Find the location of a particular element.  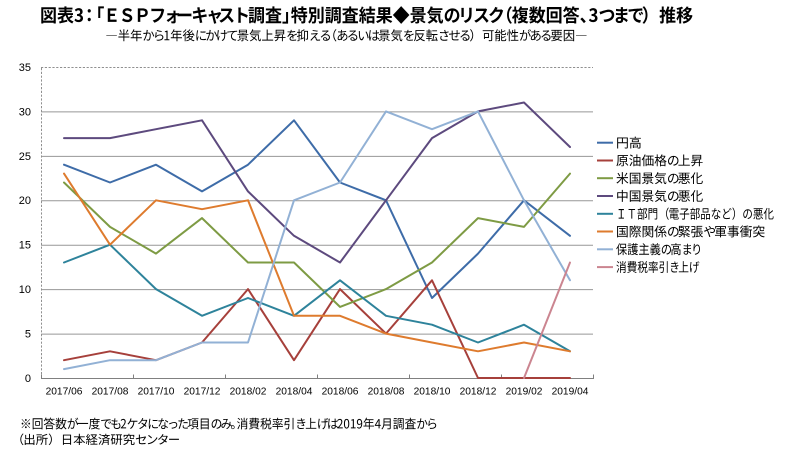

svg-text: 25 is located at coordinates (25, 157).